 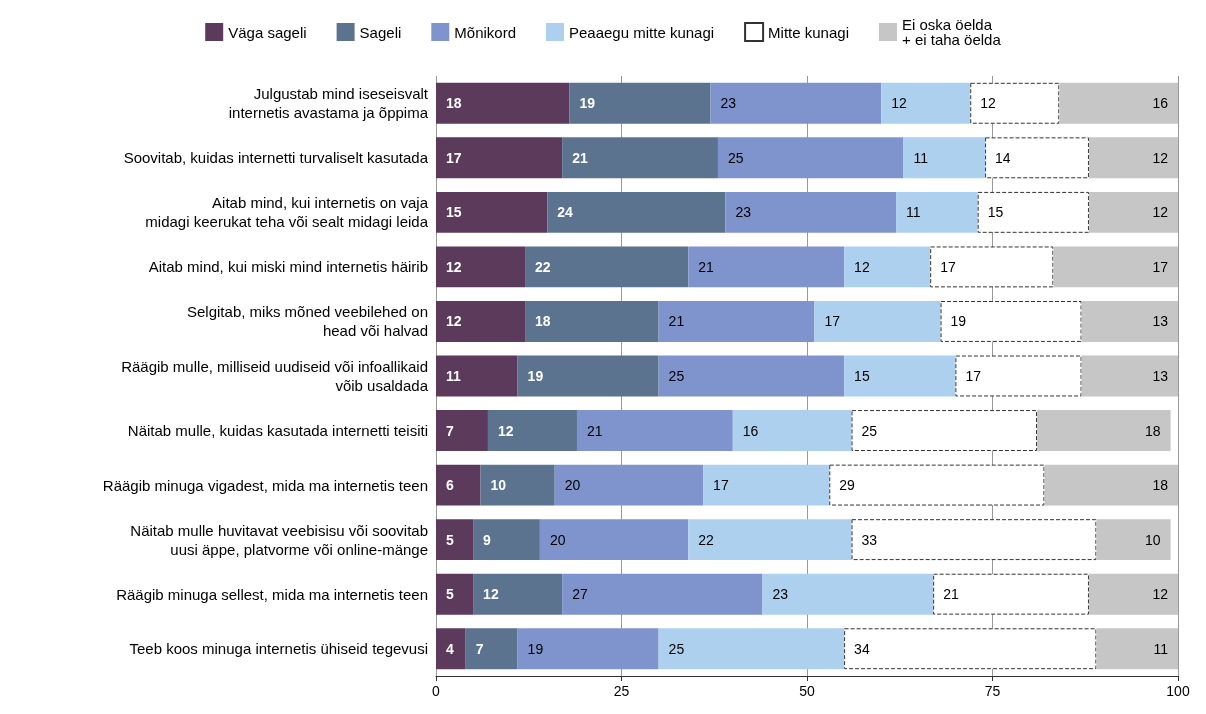 What do you see at coordinates (580, 594) in the screenshot?
I see `data-label: 27` at bounding box center [580, 594].